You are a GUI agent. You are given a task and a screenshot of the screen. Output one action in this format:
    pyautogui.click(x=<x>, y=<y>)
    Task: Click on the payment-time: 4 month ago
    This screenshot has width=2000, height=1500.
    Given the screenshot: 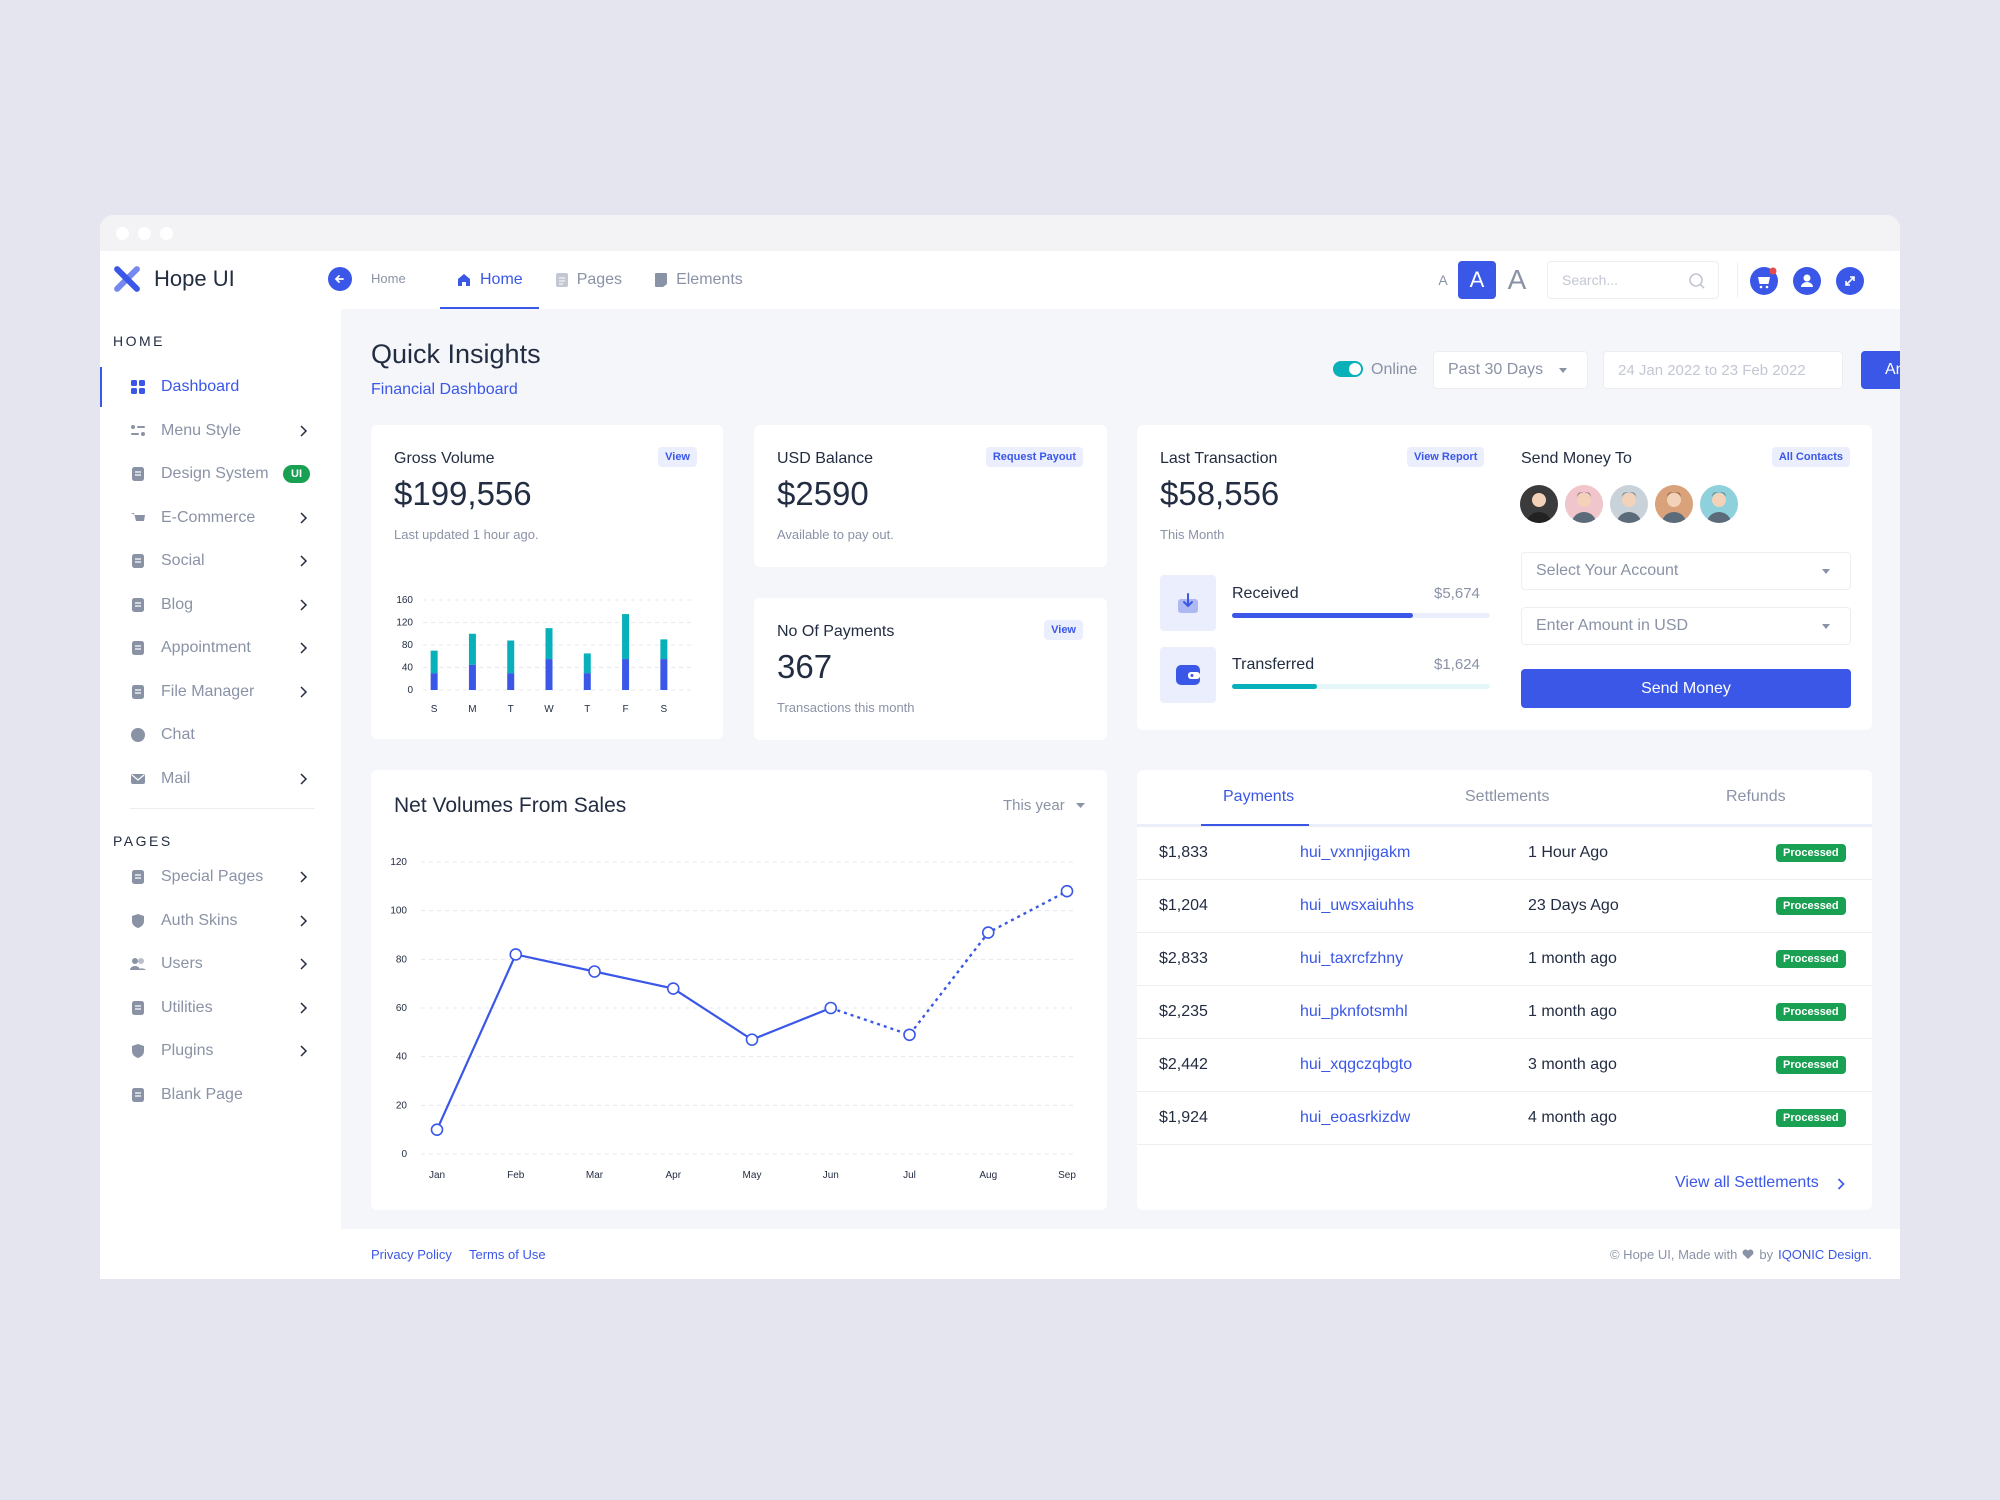 What is the action you would take?
    pyautogui.click(x=1572, y=1117)
    